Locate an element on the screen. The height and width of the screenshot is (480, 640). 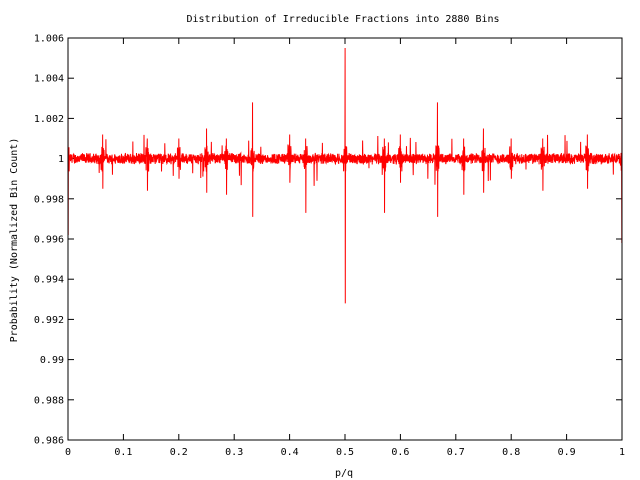
x-tick-label: 0.9 is located at coordinates (567, 452).